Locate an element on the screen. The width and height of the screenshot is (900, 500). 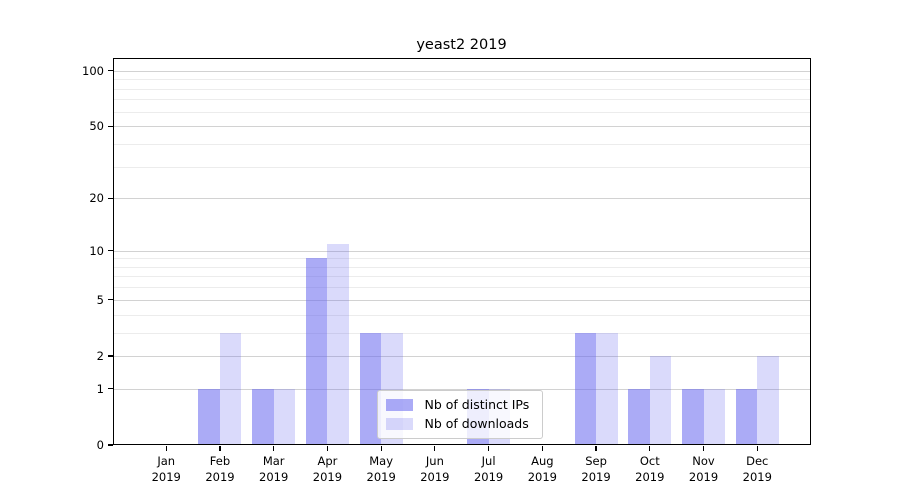
legend: Nb of distinct IPs Nb of downloads is located at coordinates (460, 414).